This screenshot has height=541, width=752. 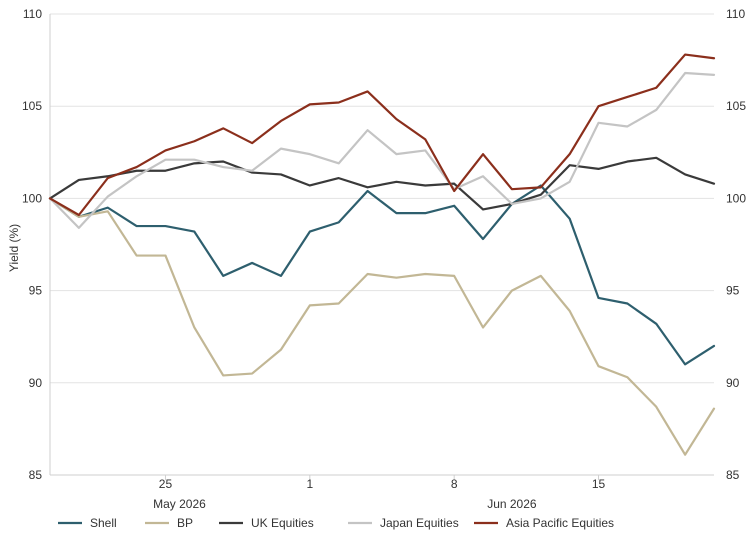 I want to click on y-tick-right-100: 100, so click(x=736, y=198).